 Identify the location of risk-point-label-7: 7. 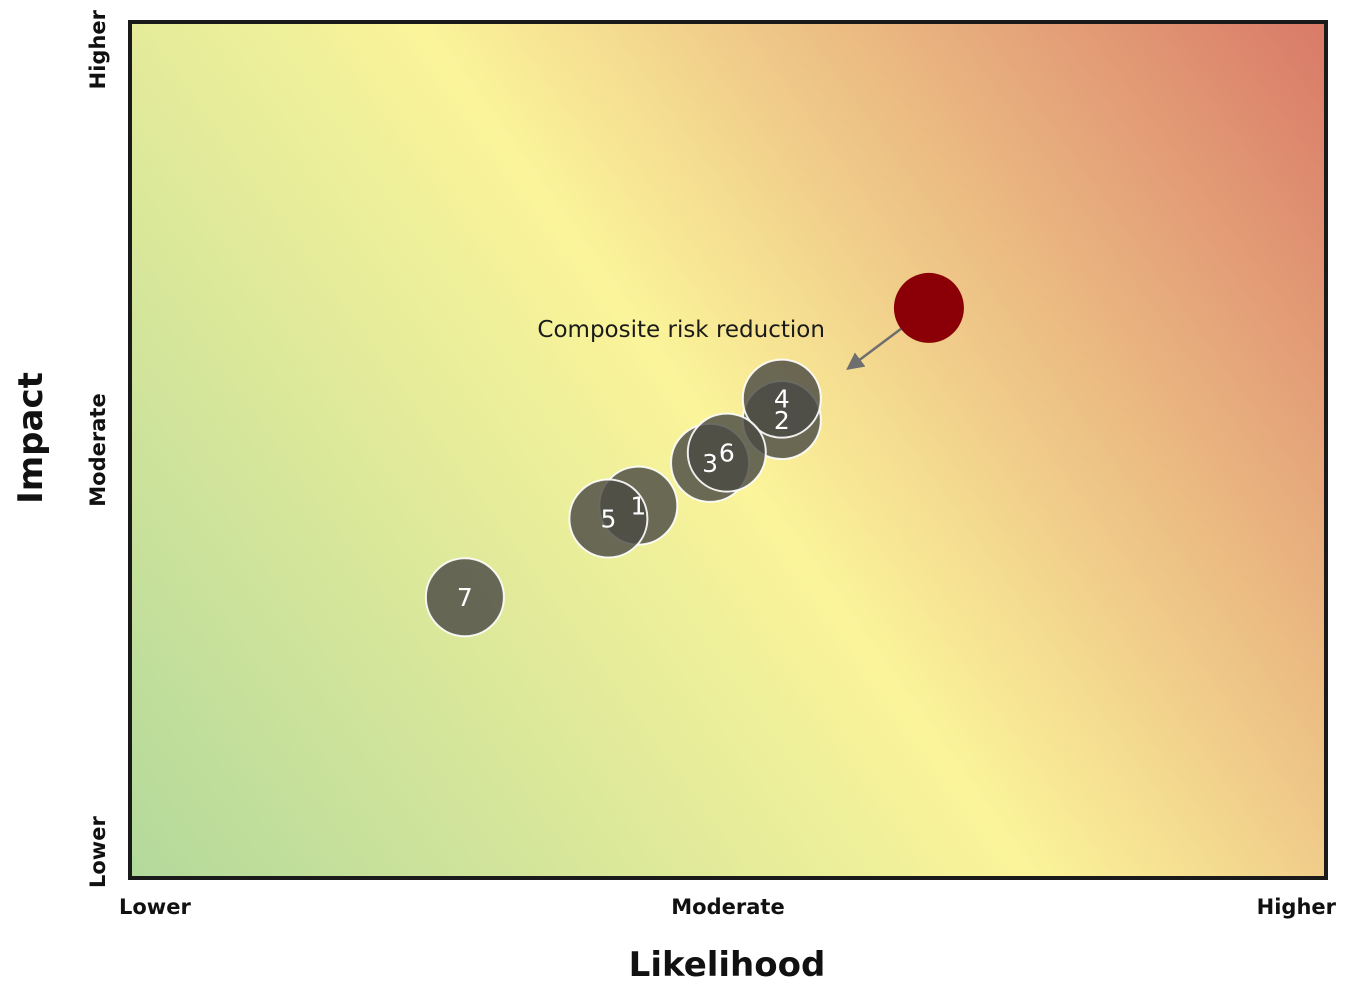
(465, 597).